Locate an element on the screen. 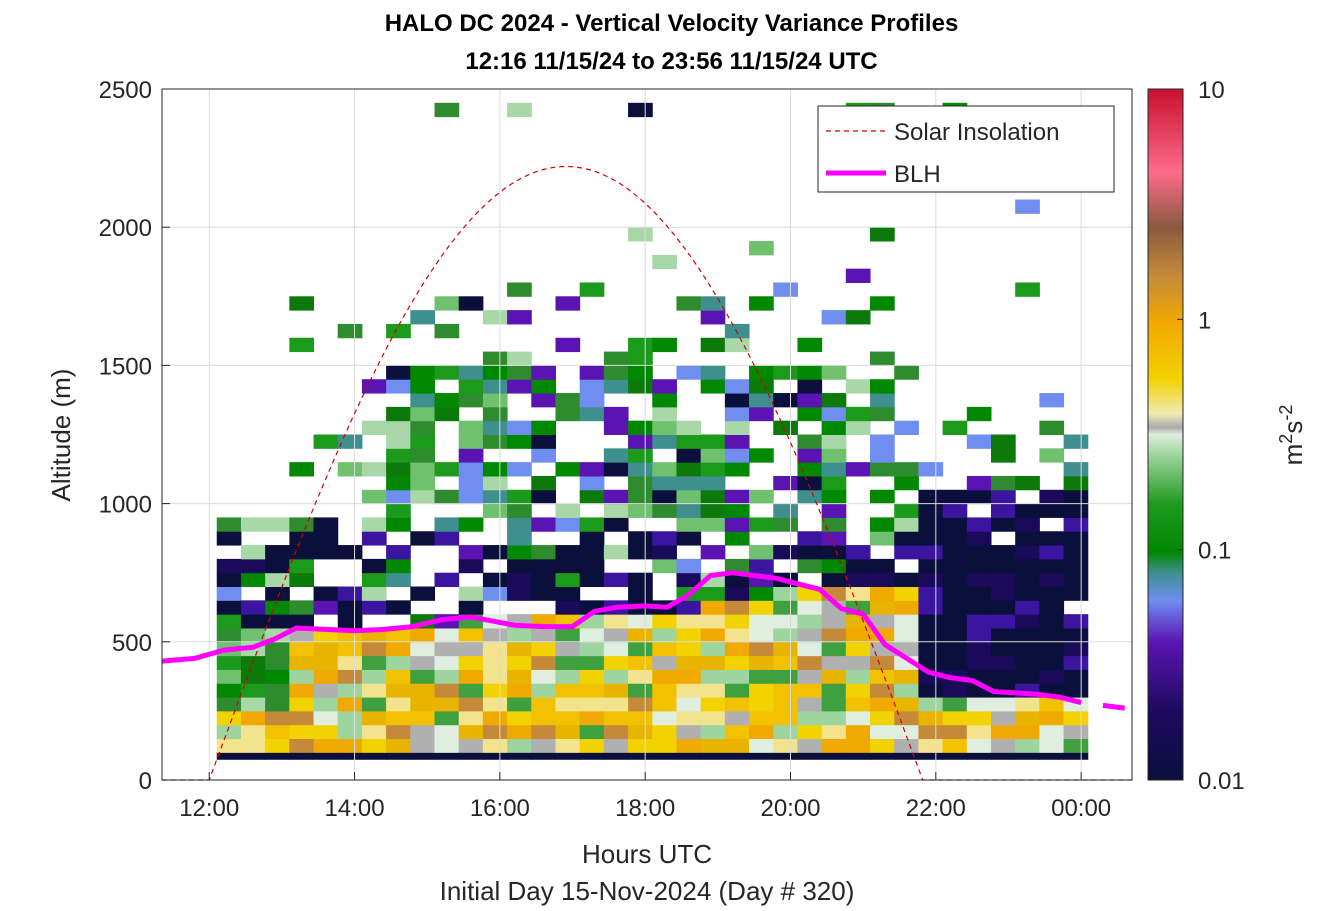  x-tick-label: 18:00 is located at coordinates (645, 808).